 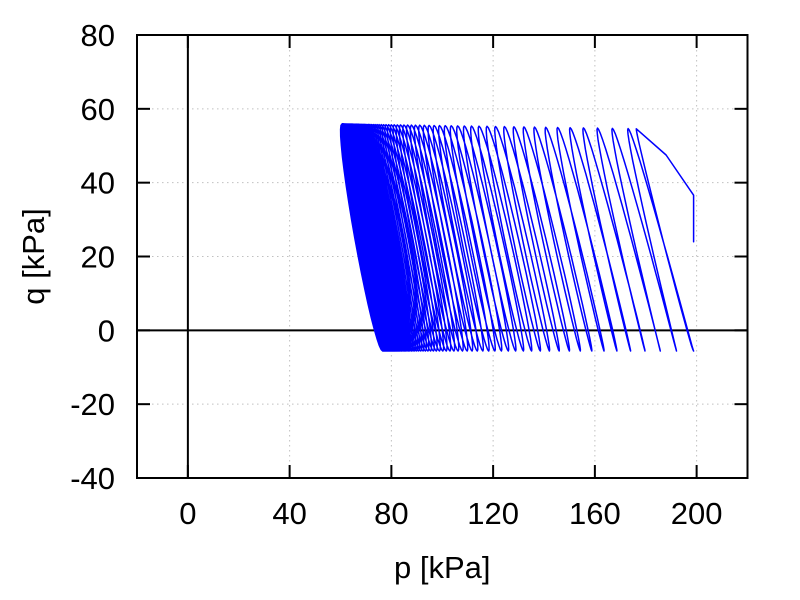 I want to click on x-tick-label: 120, so click(x=493, y=513).